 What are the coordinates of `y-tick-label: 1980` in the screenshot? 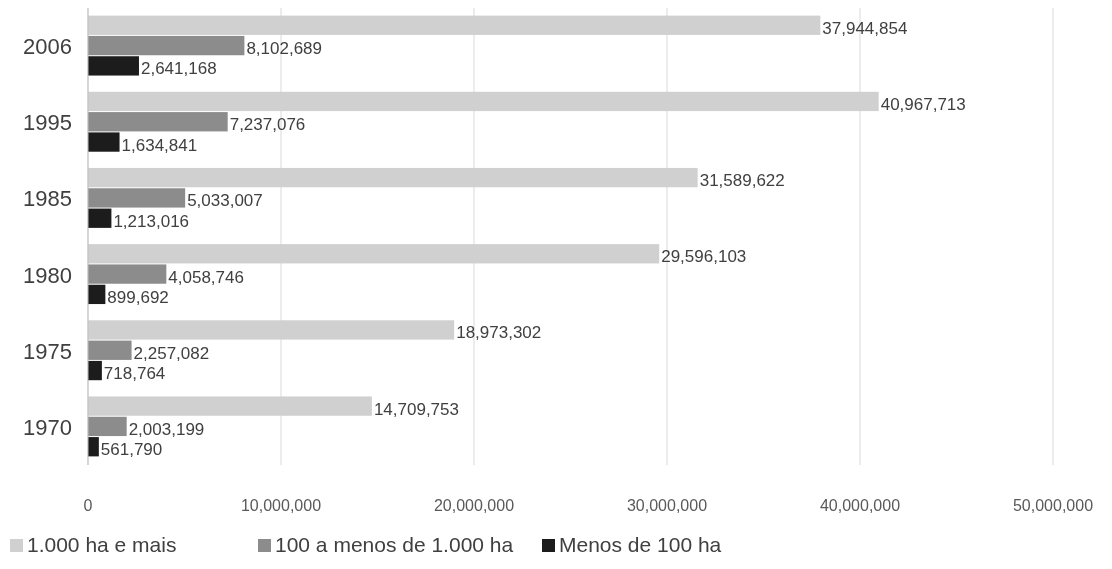 It's located at (47, 275).